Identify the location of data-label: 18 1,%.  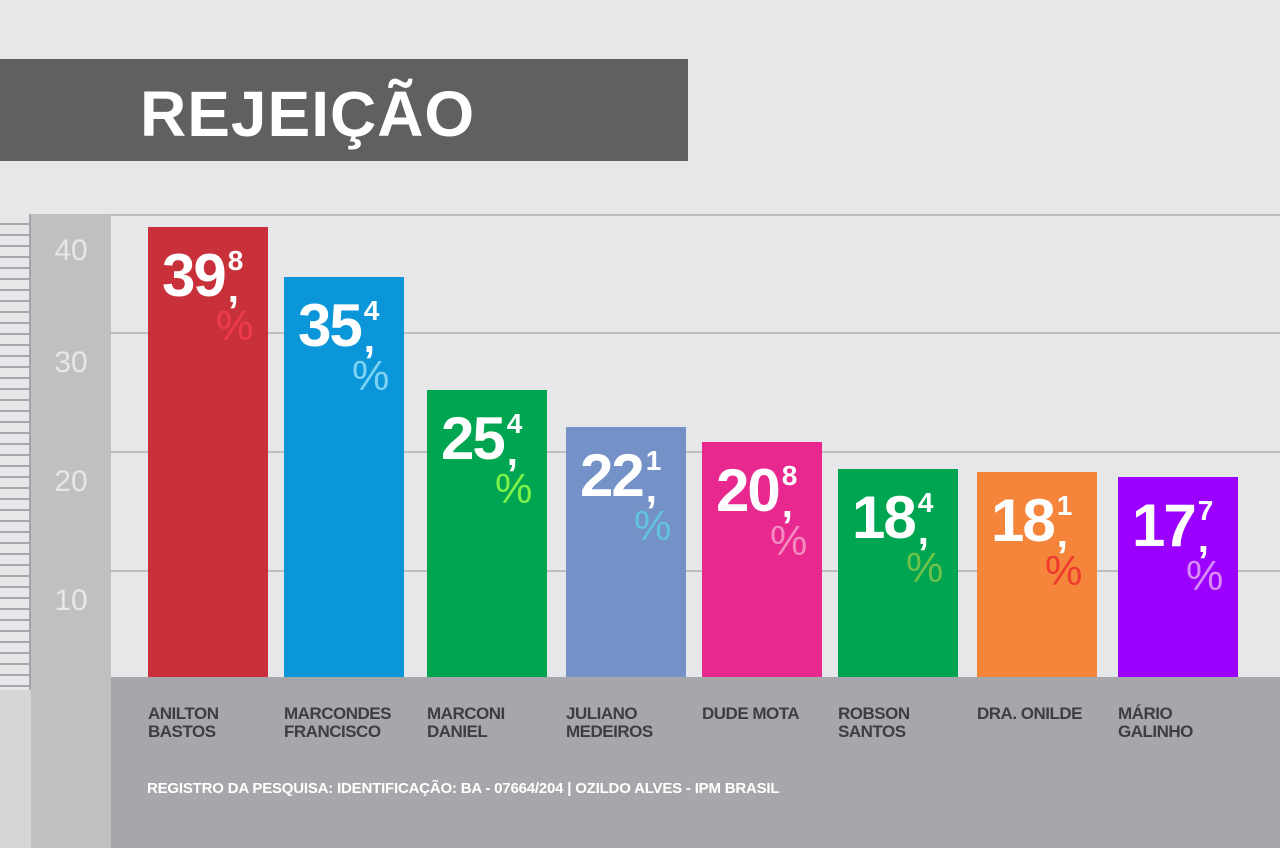
(1037, 541).